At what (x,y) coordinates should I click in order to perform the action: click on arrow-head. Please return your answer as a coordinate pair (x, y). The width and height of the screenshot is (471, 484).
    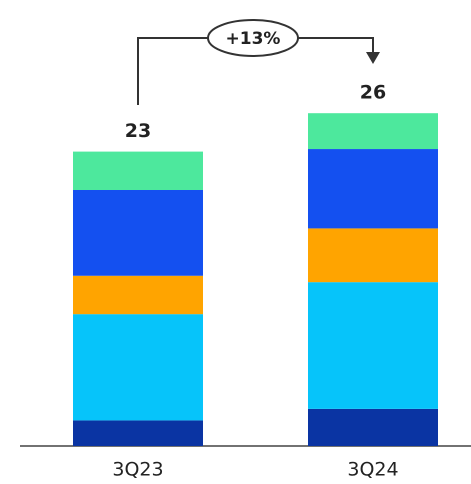
    Looking at the image, I should click on (373, 58).